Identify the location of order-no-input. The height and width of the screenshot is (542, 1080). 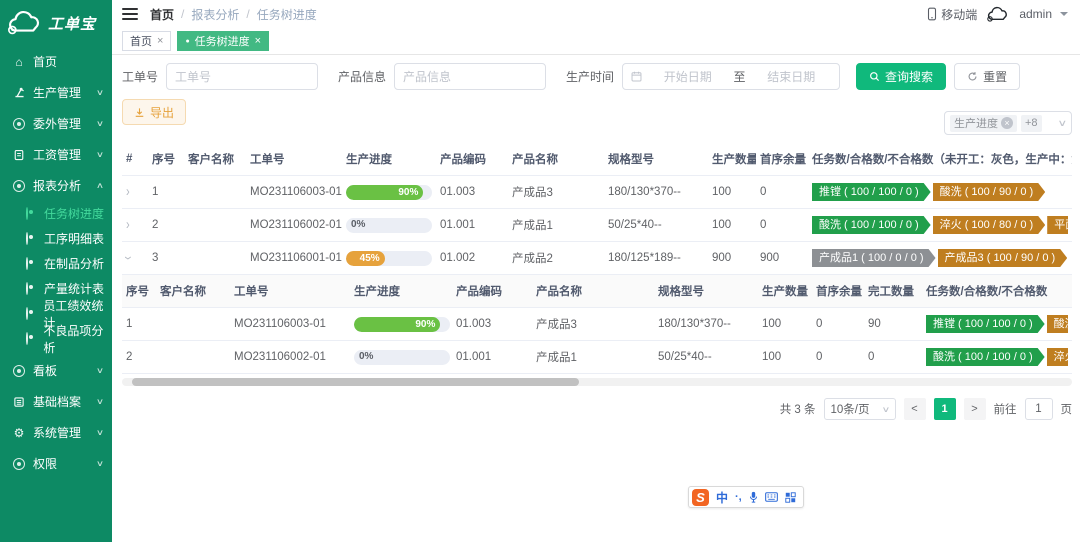
(242, 76).